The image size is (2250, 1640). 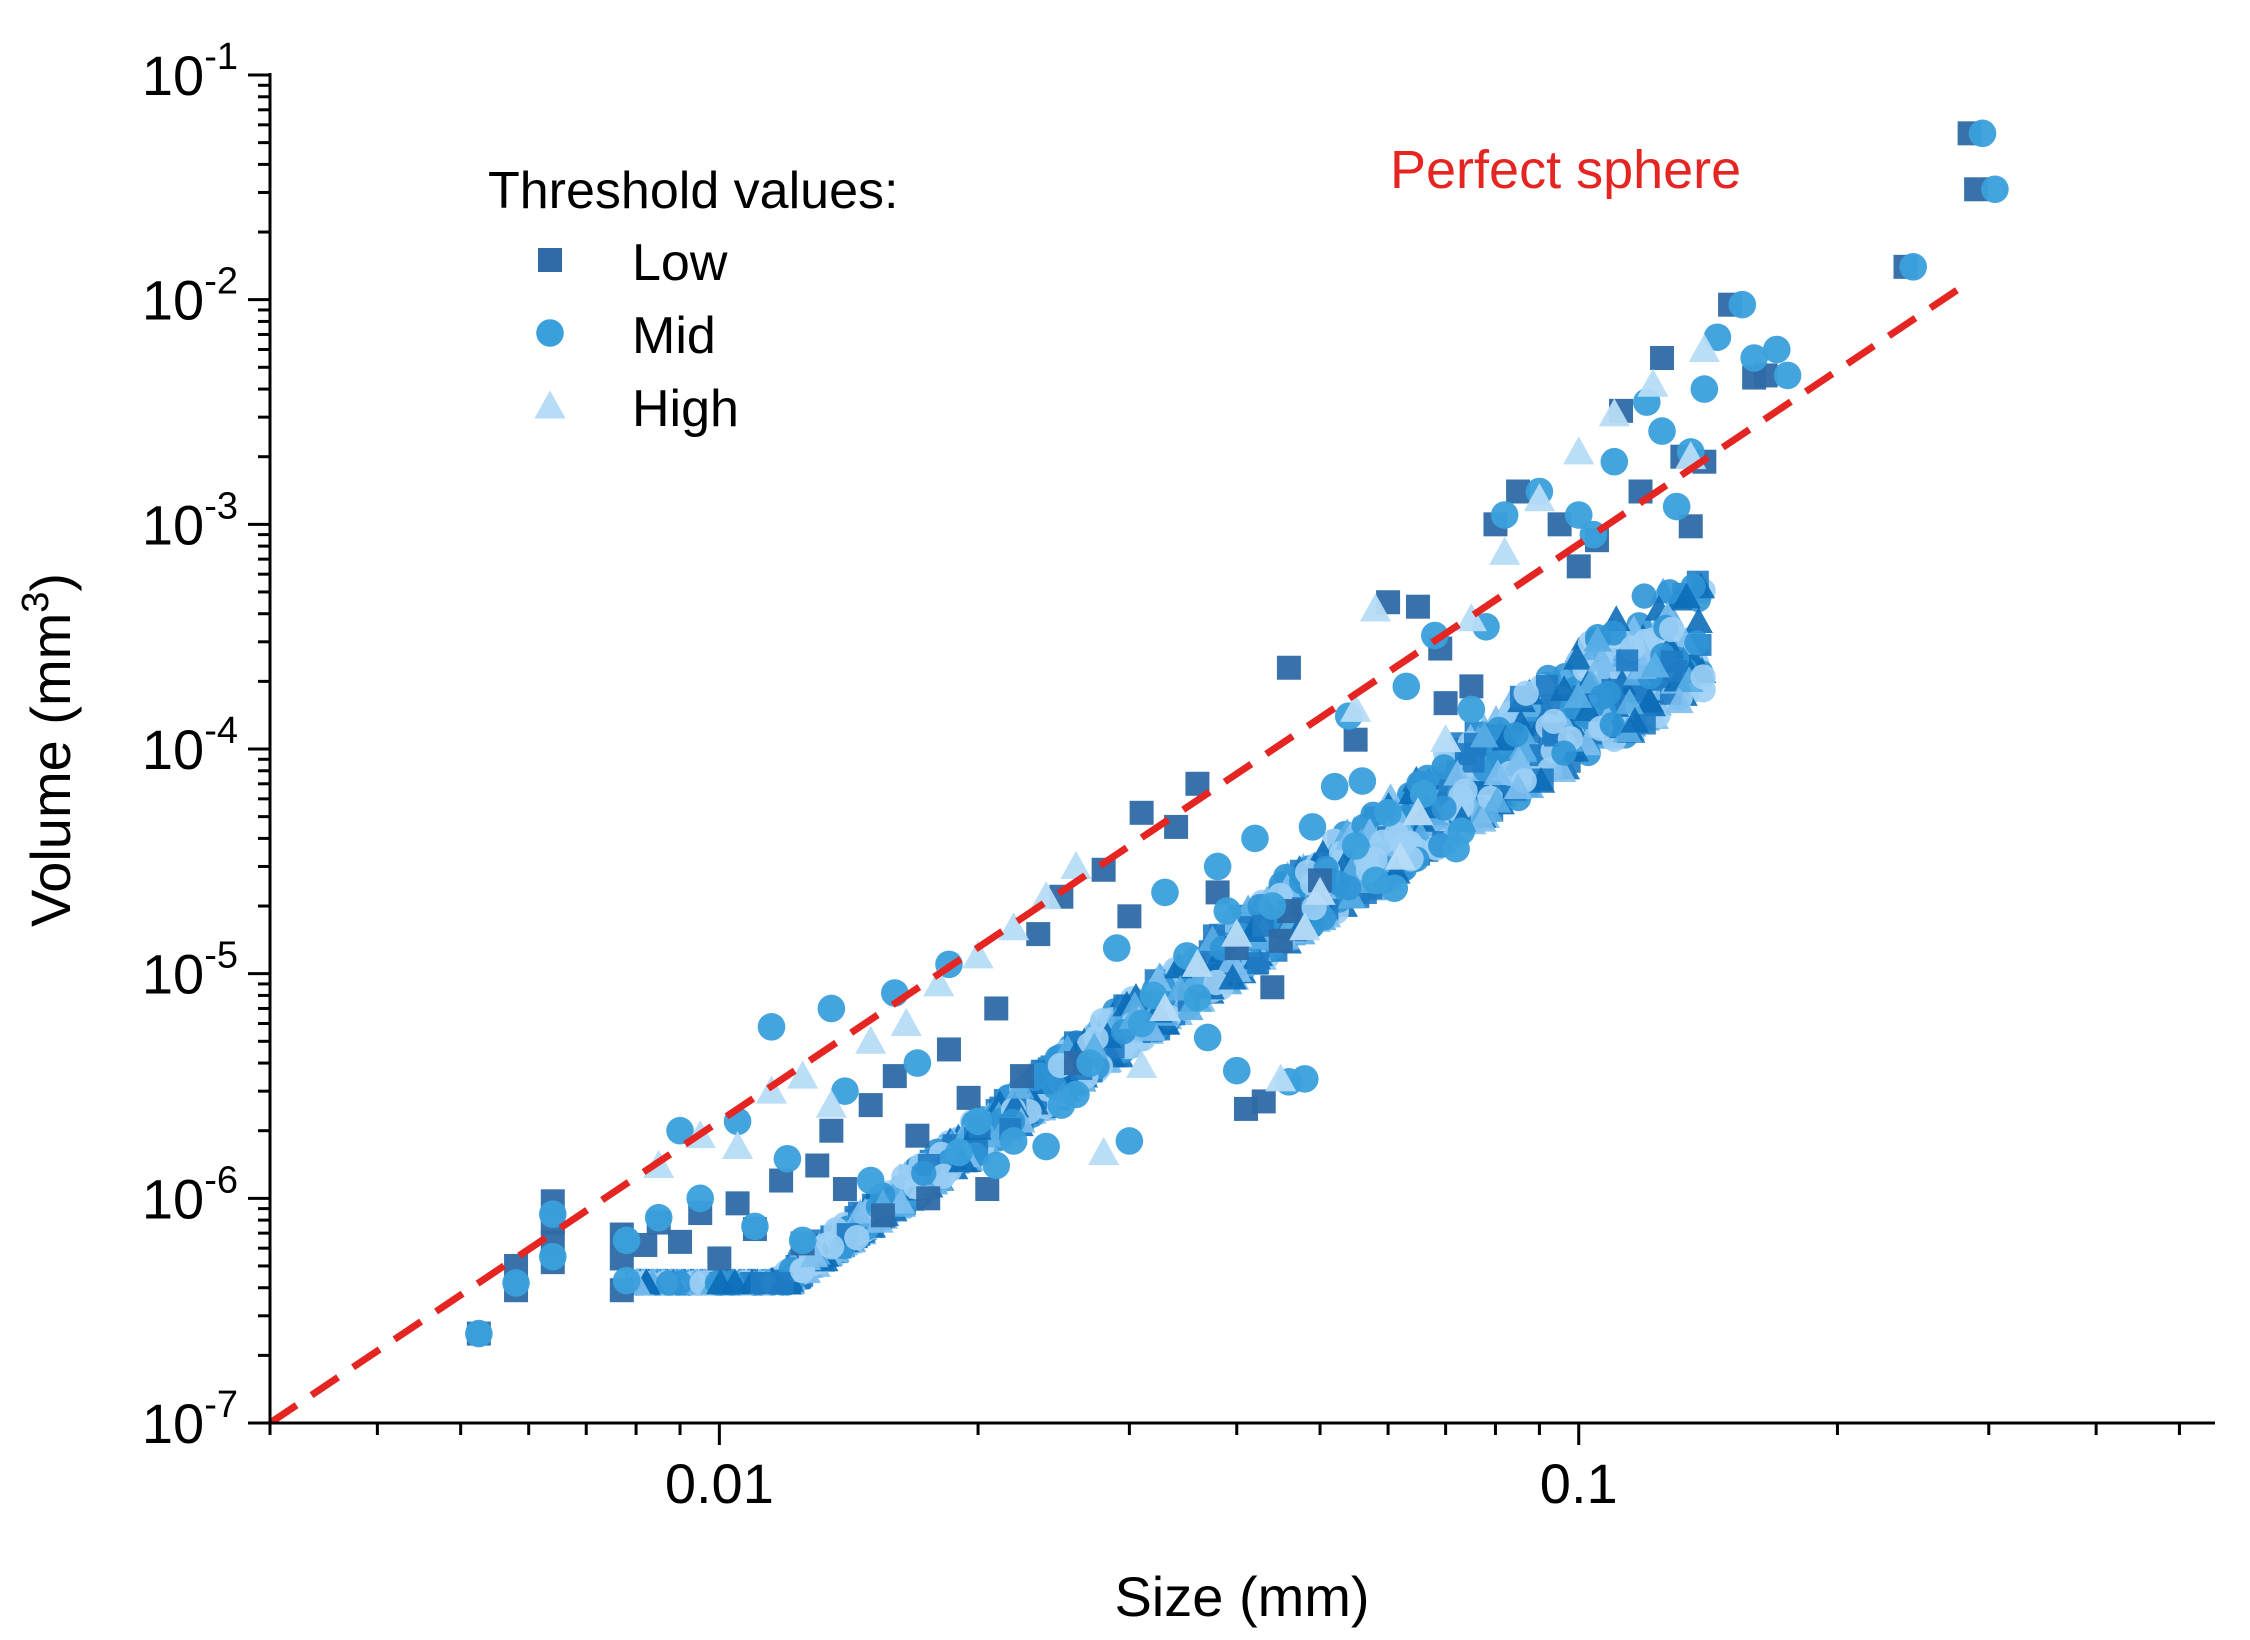 I want to click on legend-marker-low, so click(x=550, y=260).